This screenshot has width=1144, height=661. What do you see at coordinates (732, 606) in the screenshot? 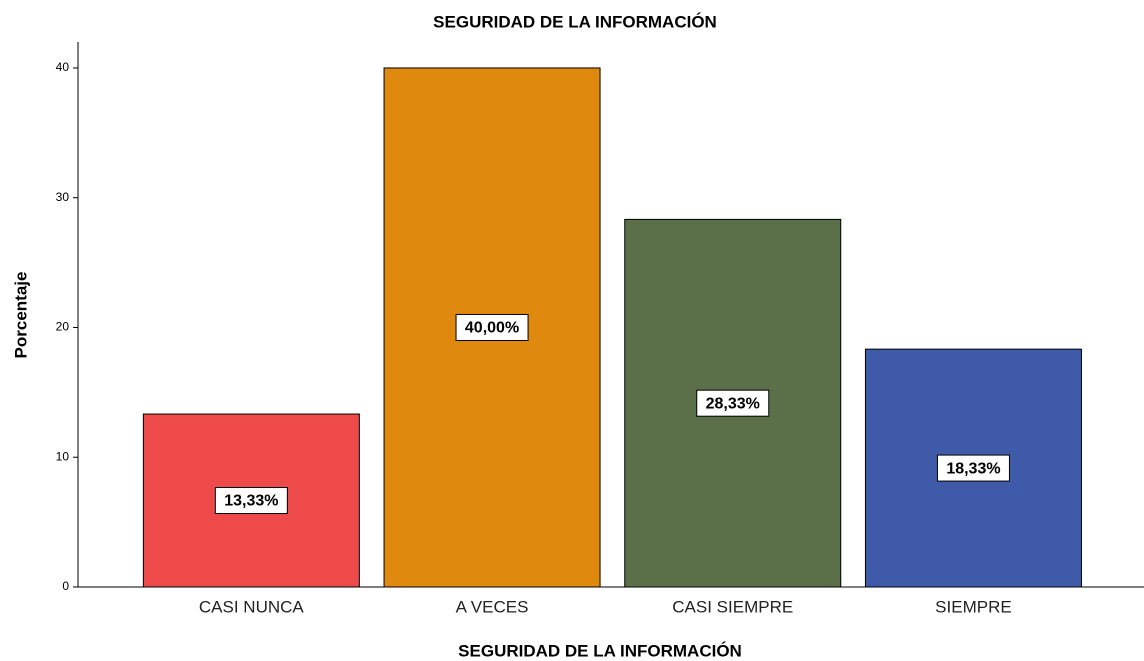
I see `x-tick-label: CASI SIEMPRE` at bounding box center [732, 606].